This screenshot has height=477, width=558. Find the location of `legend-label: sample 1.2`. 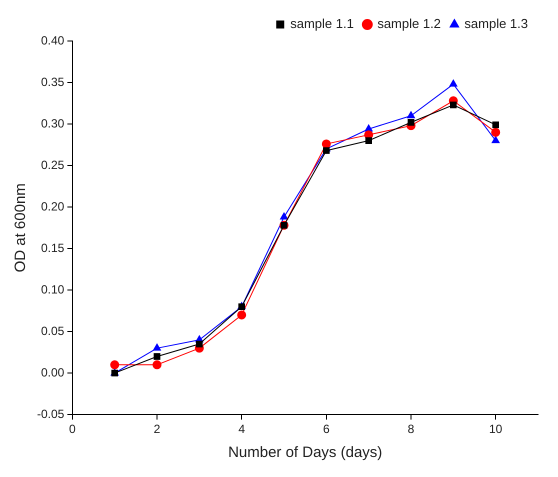

legend-label: sample 1.2 is located at coordinates (409, 24).